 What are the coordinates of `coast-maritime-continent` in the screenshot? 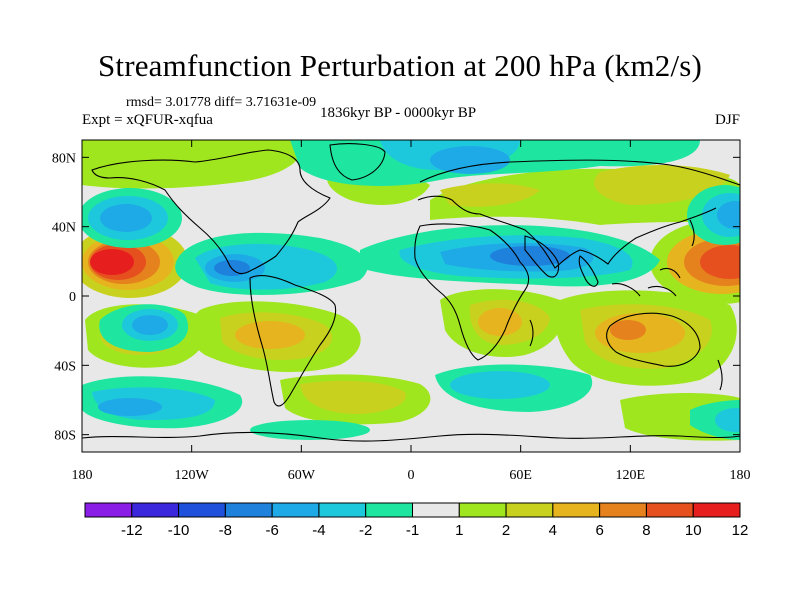 It's located at (646, 282).